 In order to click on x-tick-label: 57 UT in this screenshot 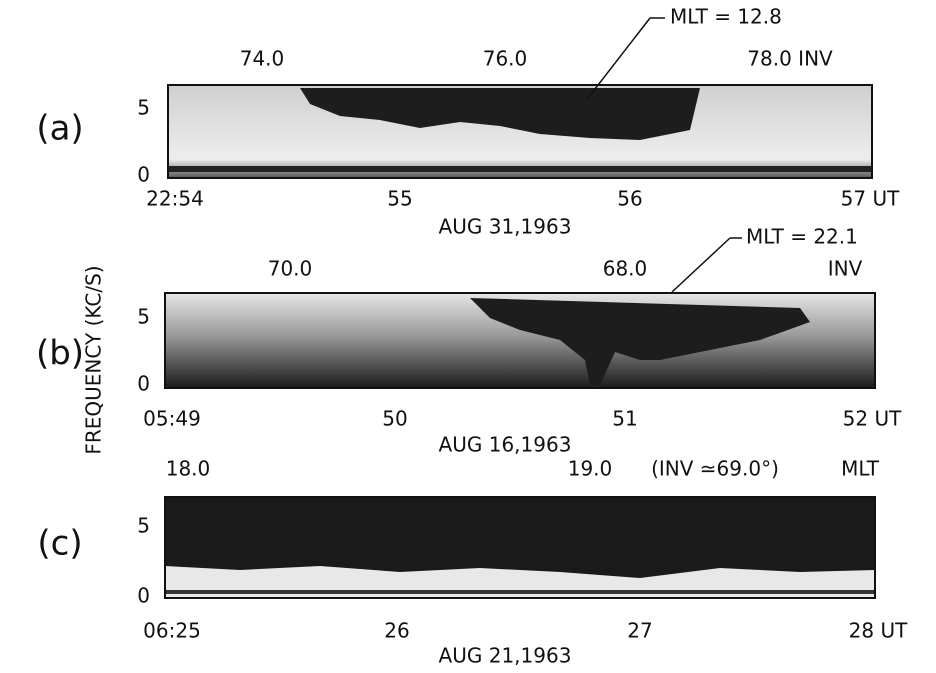, I will do `click(870, 199)`.